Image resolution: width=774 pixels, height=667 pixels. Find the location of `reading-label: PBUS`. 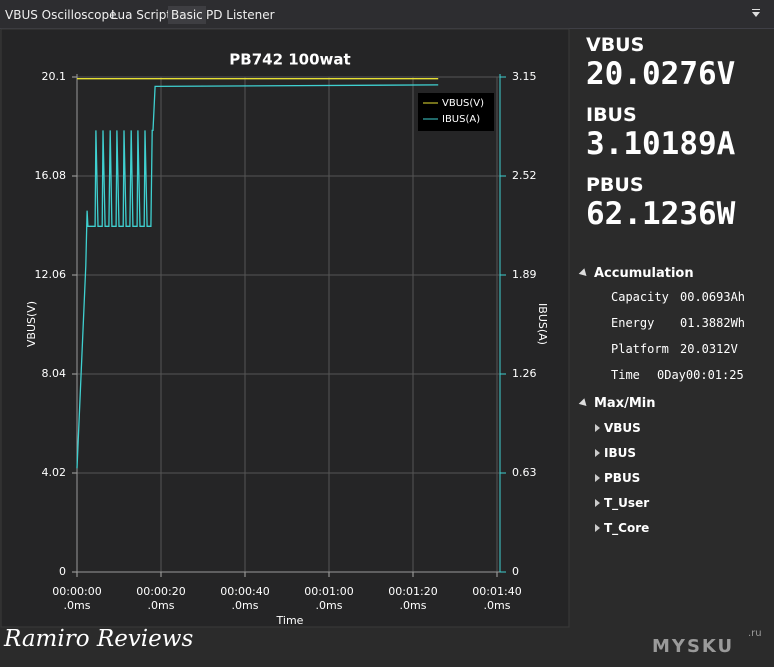

reading-label: PBUS is located at coordinates (615, 185).